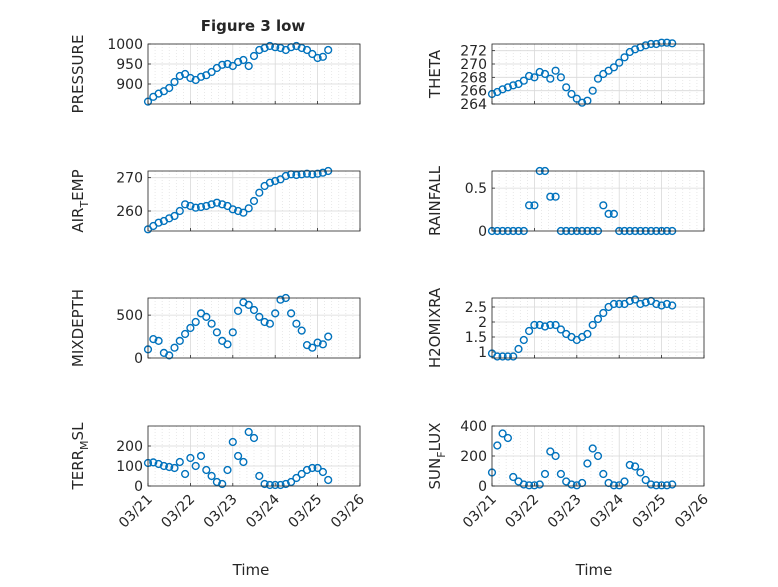 The height and width of the screenshot is (587, 778). I want to click on y-tick-label: 900, so click(129, 85).